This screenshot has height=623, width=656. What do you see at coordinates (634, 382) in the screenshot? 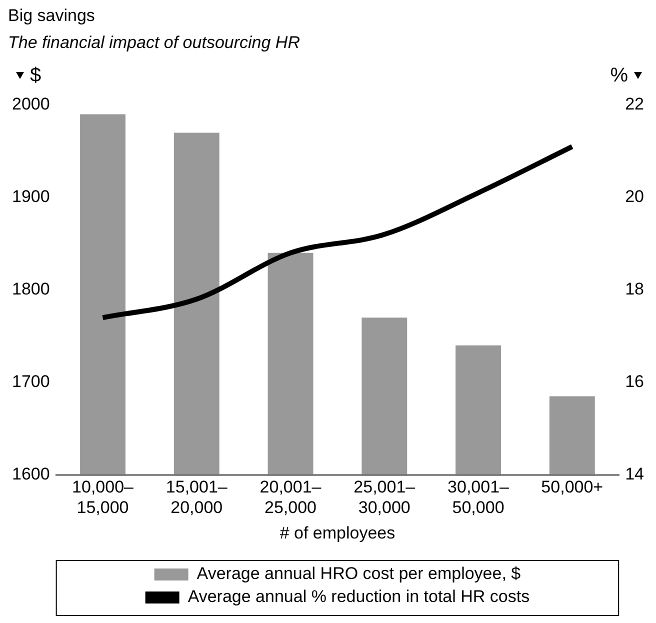
I see `y2-tick-label: 16` at bounding box center [634, 382].